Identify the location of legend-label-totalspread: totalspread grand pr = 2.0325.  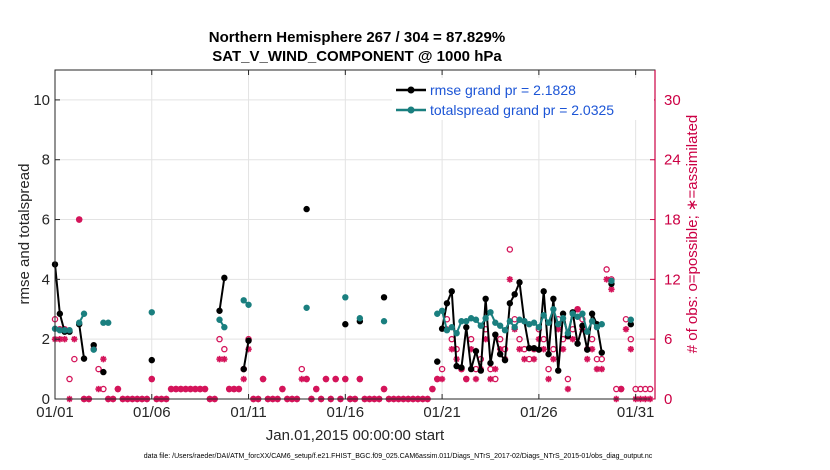
(522, 110).